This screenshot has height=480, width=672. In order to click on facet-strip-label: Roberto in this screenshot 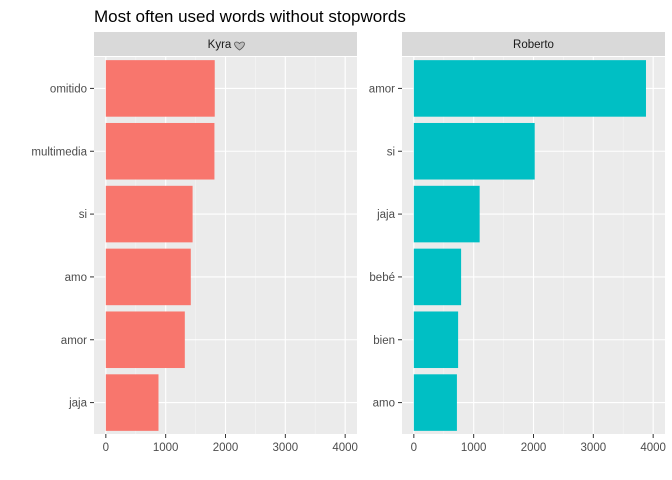, I will do `click(533, 45)`.